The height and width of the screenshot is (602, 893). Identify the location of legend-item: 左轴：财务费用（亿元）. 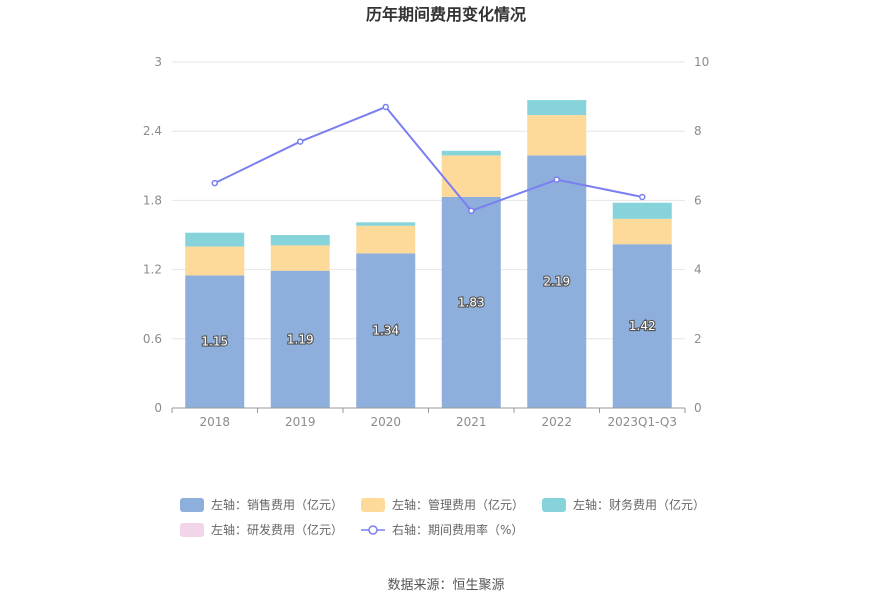
(623, 504).